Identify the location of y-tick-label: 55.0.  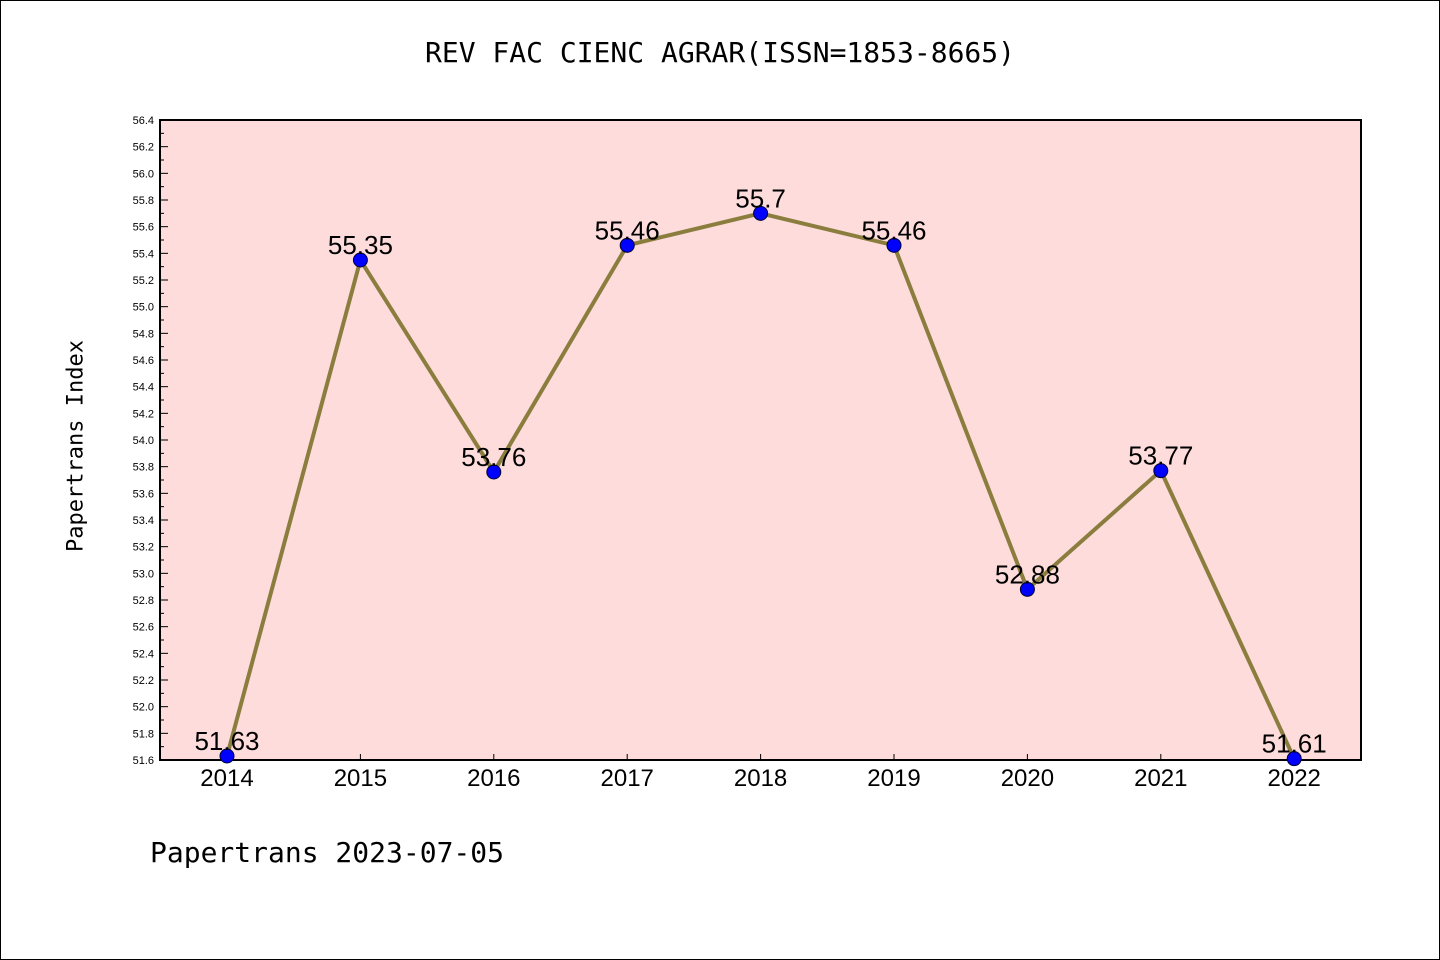
(143, 308).